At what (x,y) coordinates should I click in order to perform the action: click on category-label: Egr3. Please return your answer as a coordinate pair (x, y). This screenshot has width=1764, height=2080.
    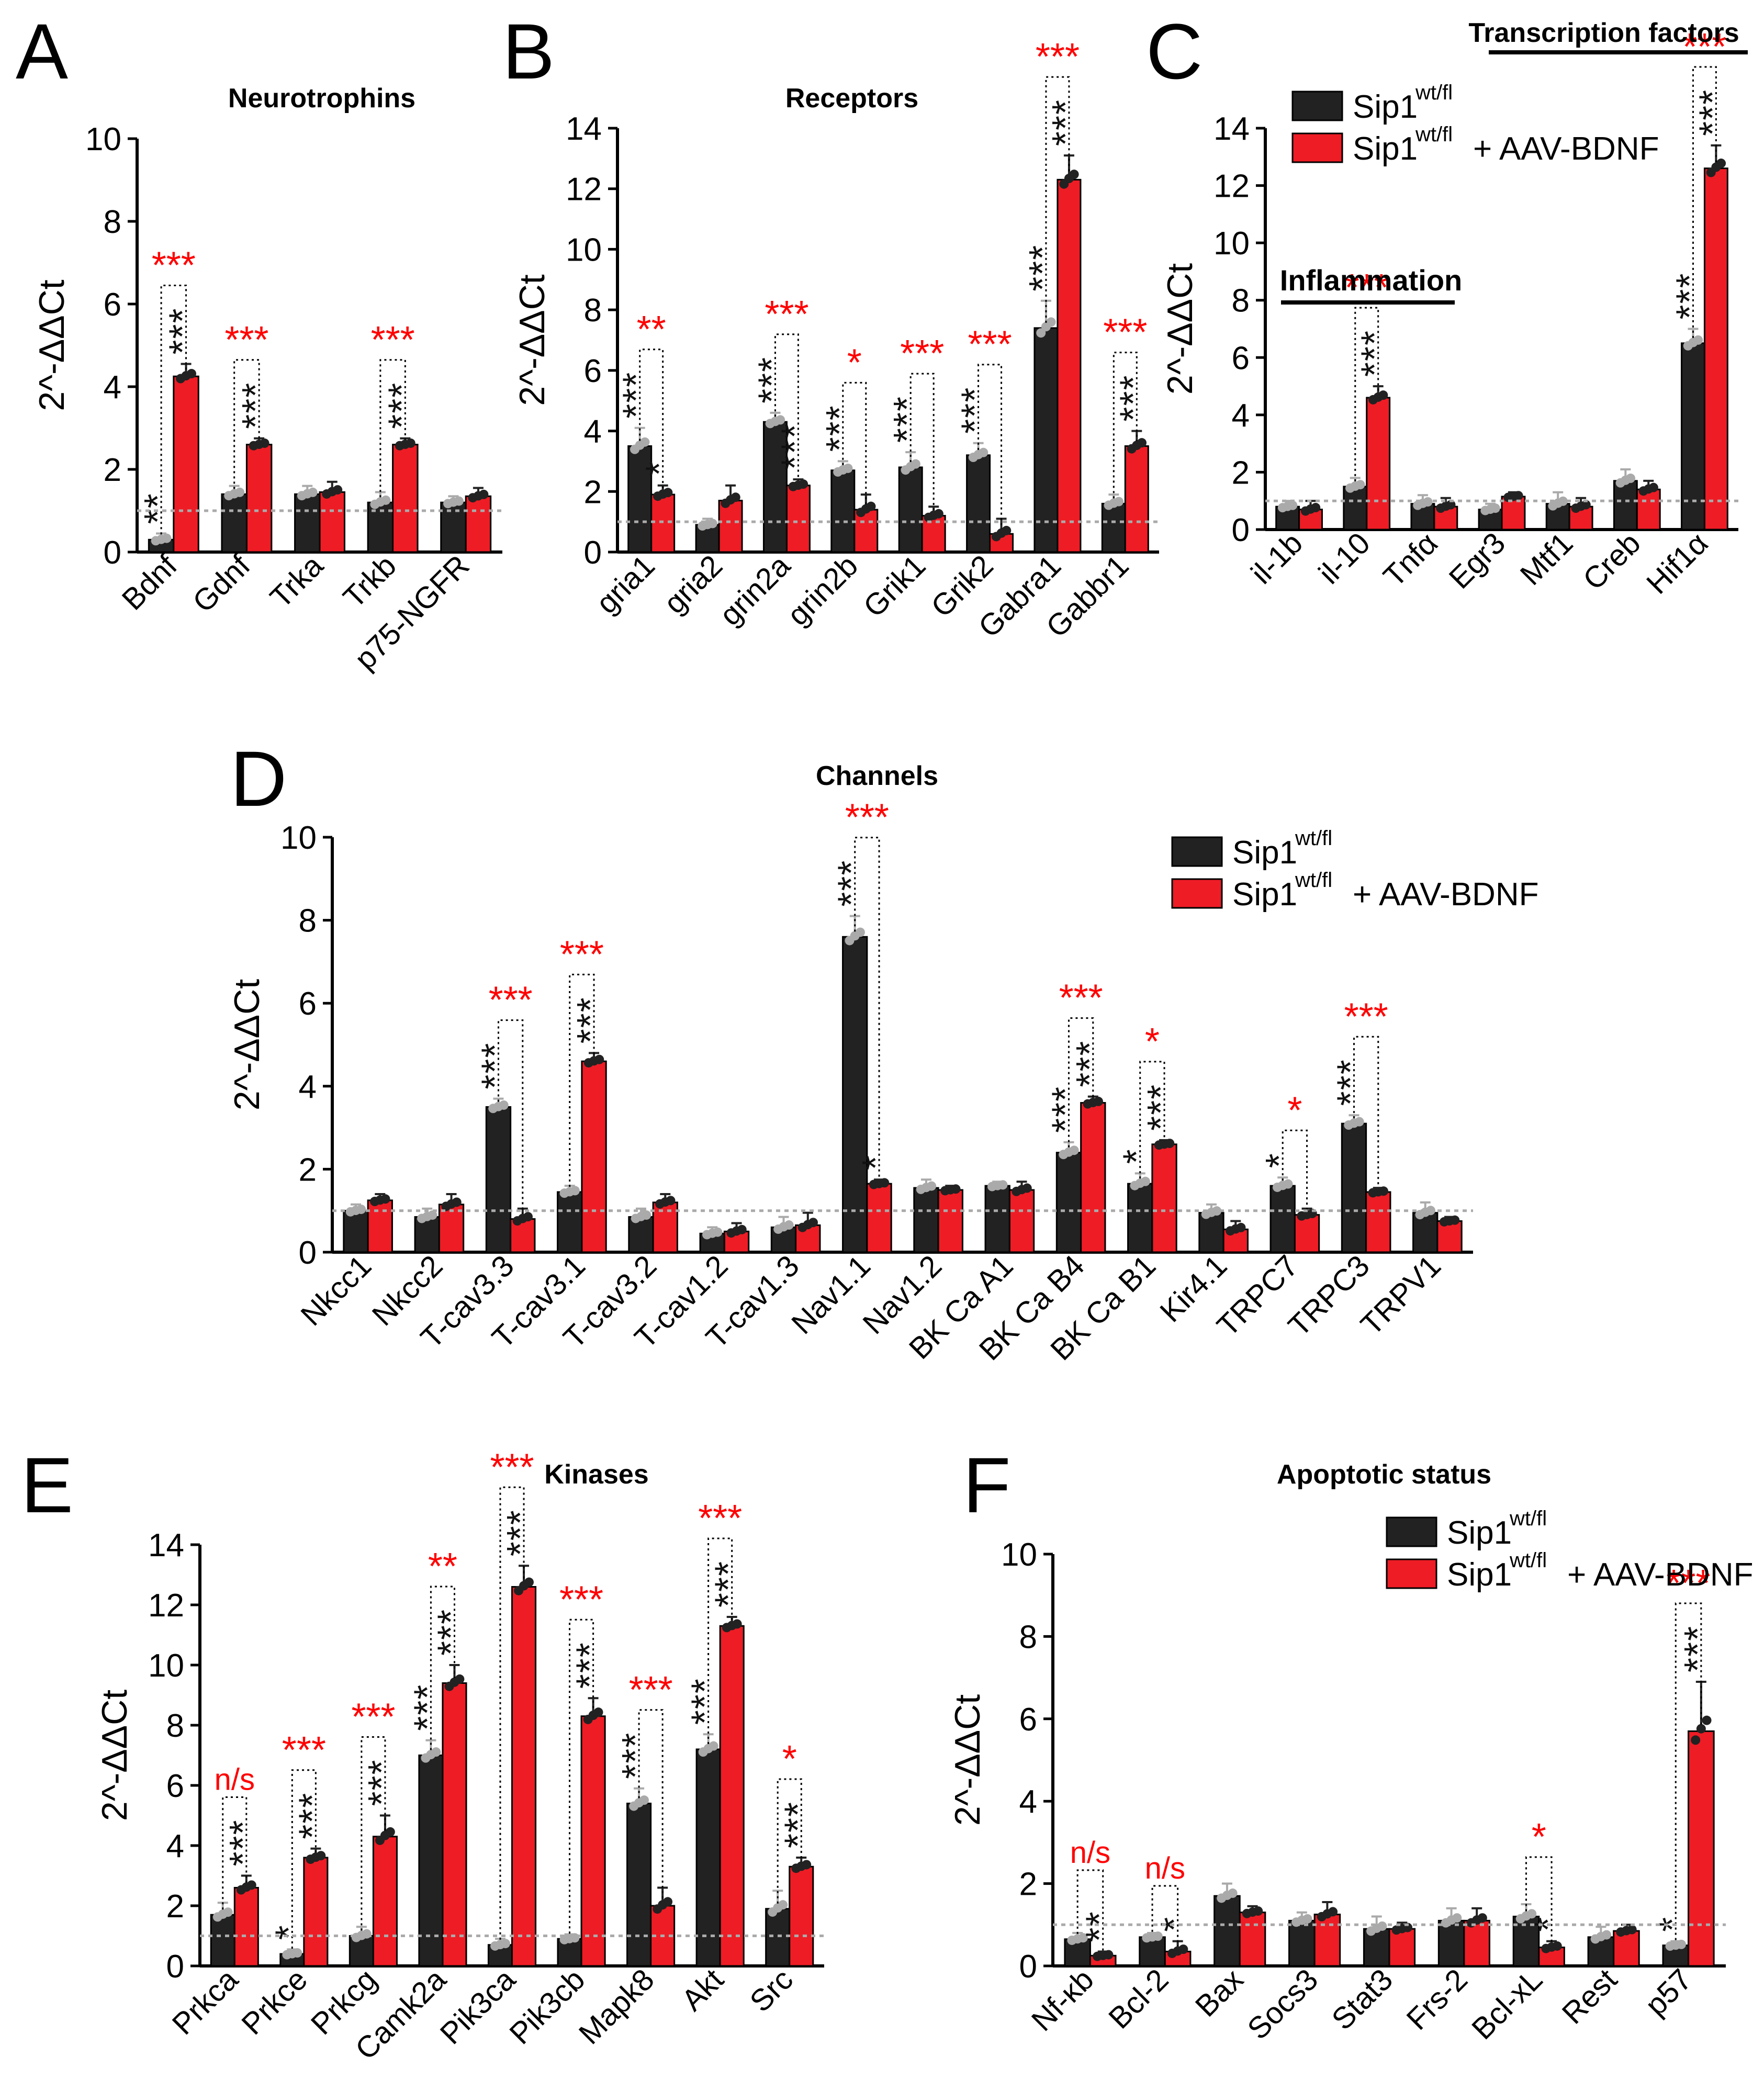
    Looking at the image, I should click on (1477, 560).